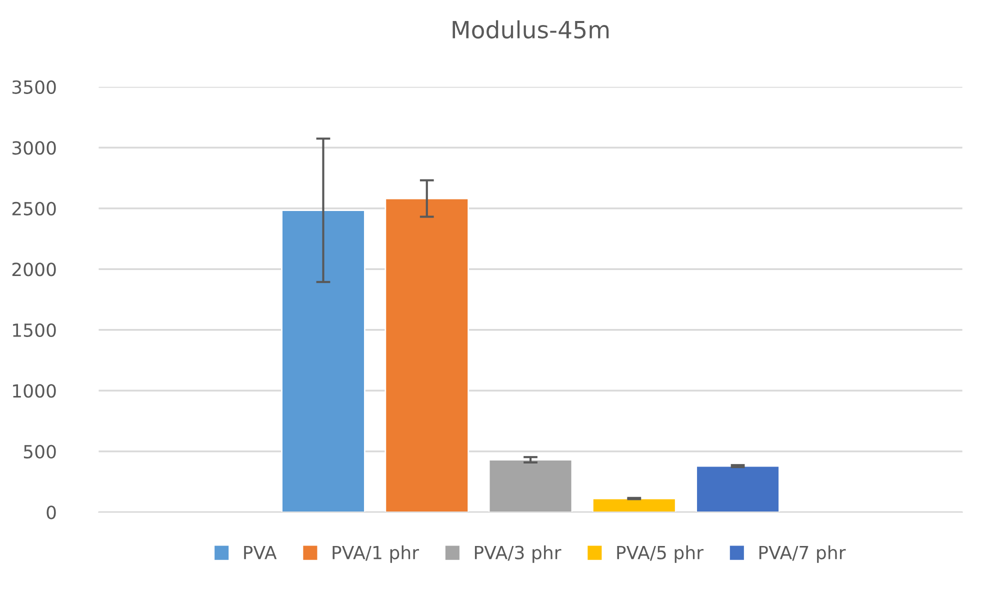 The height and width of the screenshot is (599, 987). Describe the element at coordinates (376, 554) in the screenshot. I see `legend-label: PVA/1 phr` at that location.